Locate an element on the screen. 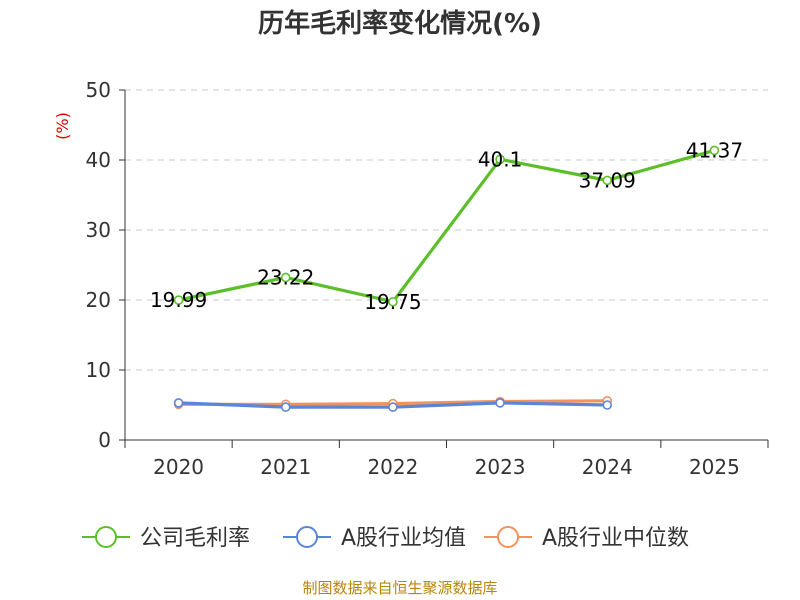  y-tick-label: 50 is located at coordinates (98, 90).